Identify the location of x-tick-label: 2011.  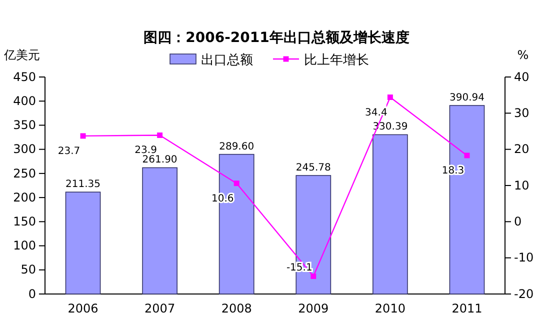
(467, 309).